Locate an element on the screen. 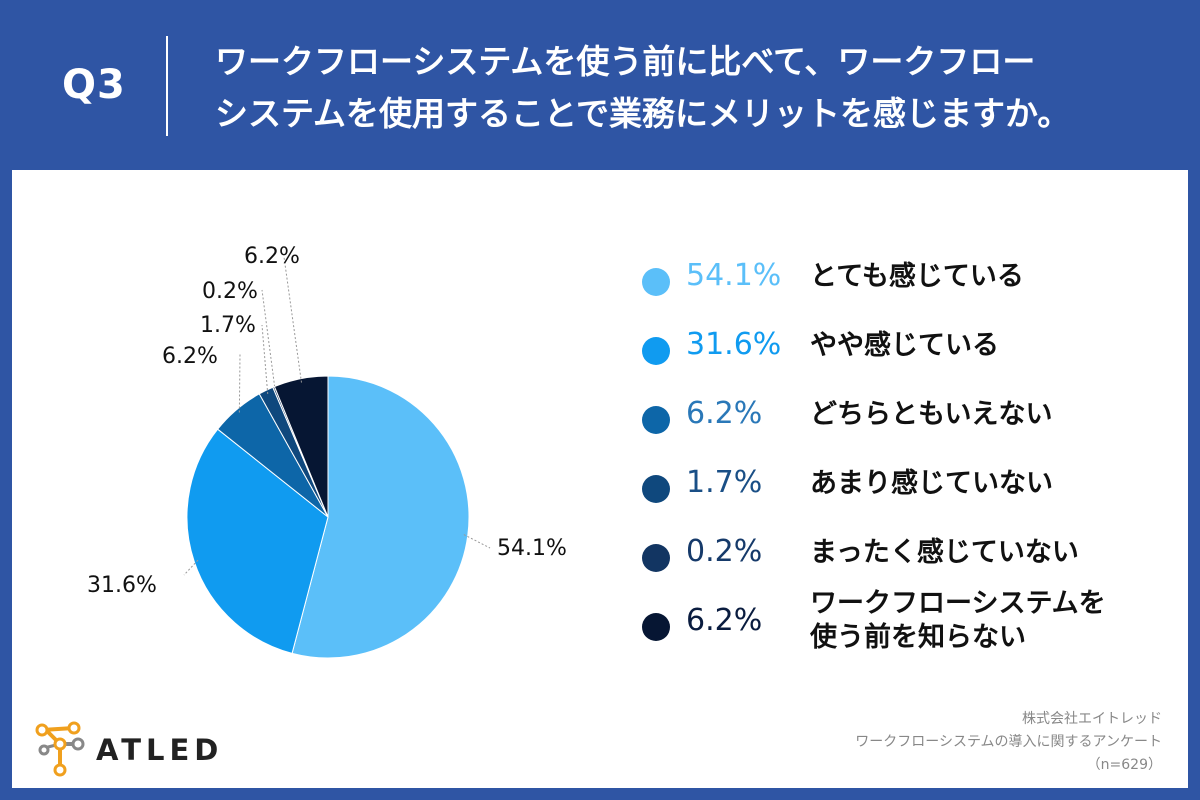 Image resolution: width=1200 pixels, height=800 pixels. atled-logo-icon is located at coordinates (60, 749).